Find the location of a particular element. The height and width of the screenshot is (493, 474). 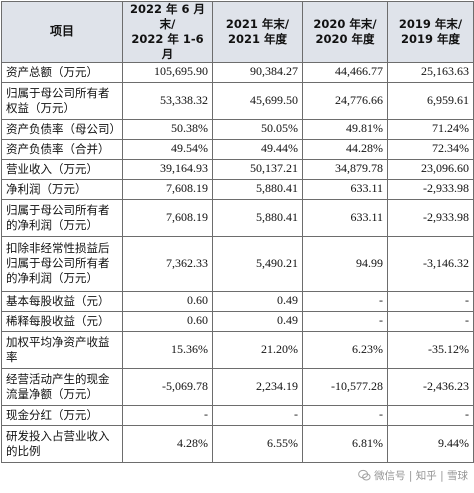

cell-value: 5,490.21 is located at coordinates (257, 263).